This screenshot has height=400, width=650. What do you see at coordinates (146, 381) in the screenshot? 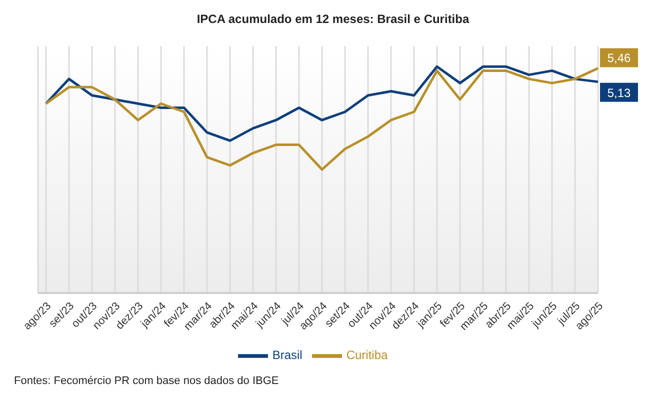
I see `text: Fontes: Fecomércio PR com base nos dados do IBGE` at bounding box center [146, 381].